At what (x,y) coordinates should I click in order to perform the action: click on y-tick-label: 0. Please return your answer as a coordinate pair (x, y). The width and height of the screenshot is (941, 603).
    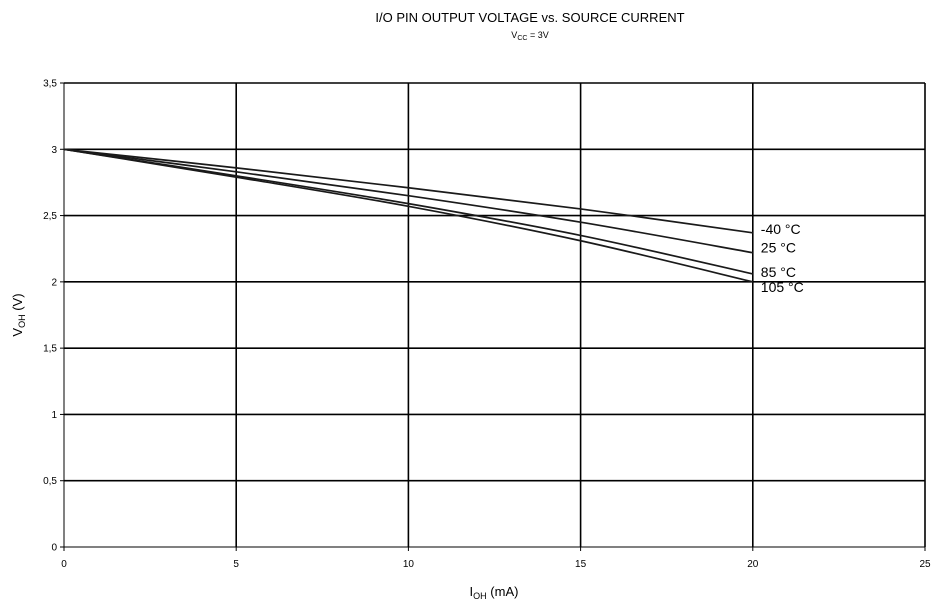
    Looking at the image, I should click on (54, 548).